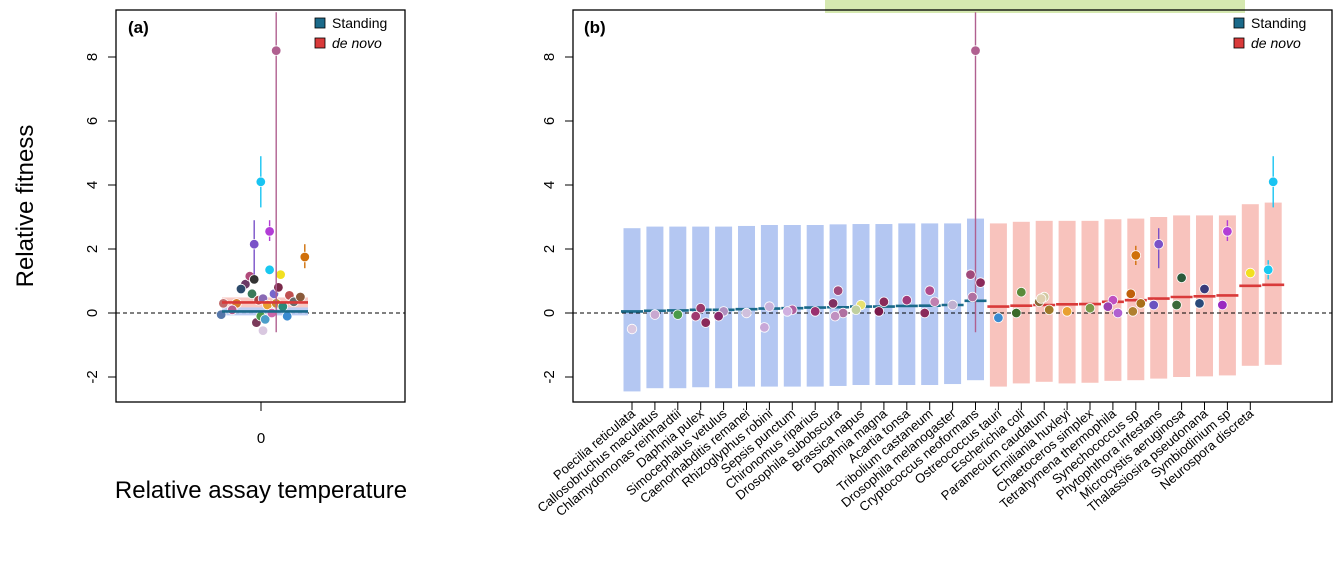 Image resolution: width=1338 pixels, height=575 pixels. I want to click on panel-b-legend: Standing de novo, so click(1269, 33).